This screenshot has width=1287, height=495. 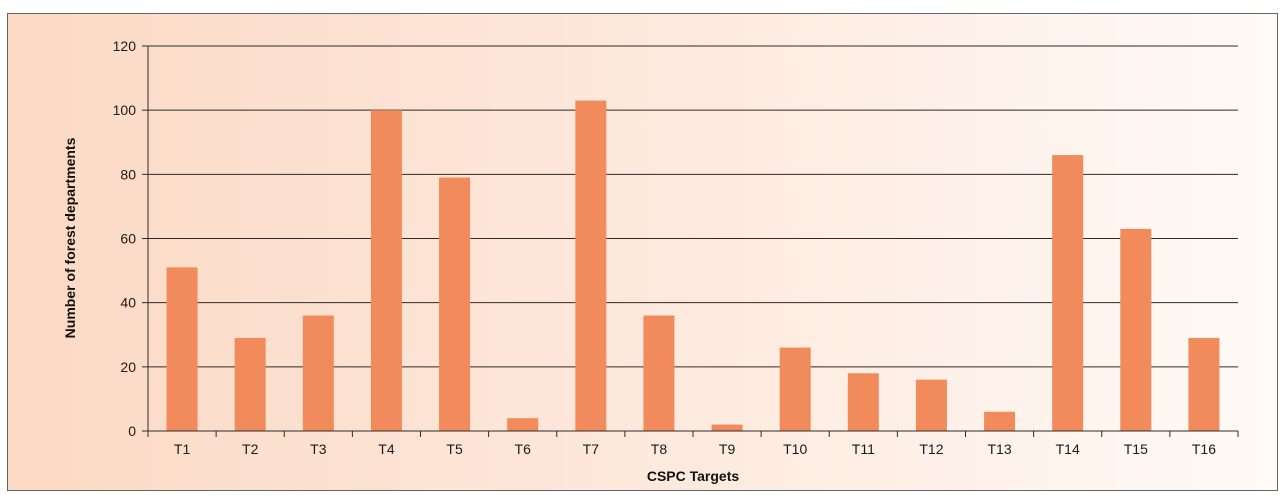 What do you see at coordinates (523, 424) in the screenshot?
I see `bar-T6` at bounding box center [523, 424].